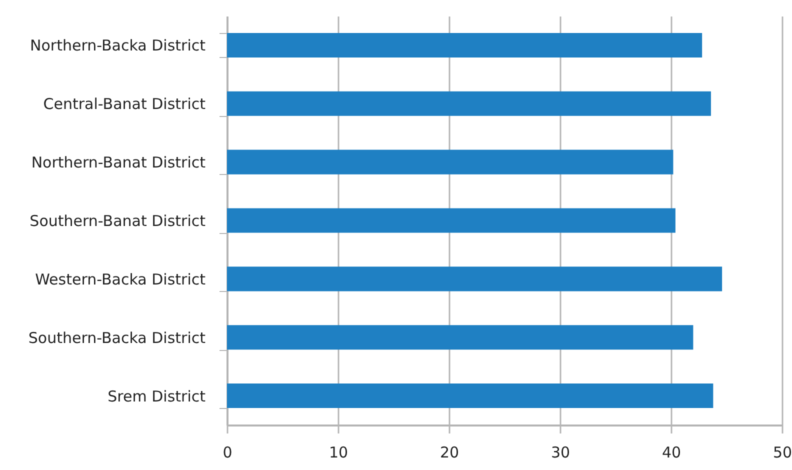 Image resolution: width=792 pixels, height=470 pixels. Describe the element at coordinates (450, 453) in the screenshot. I see `x-tick-label: 20` at that location.